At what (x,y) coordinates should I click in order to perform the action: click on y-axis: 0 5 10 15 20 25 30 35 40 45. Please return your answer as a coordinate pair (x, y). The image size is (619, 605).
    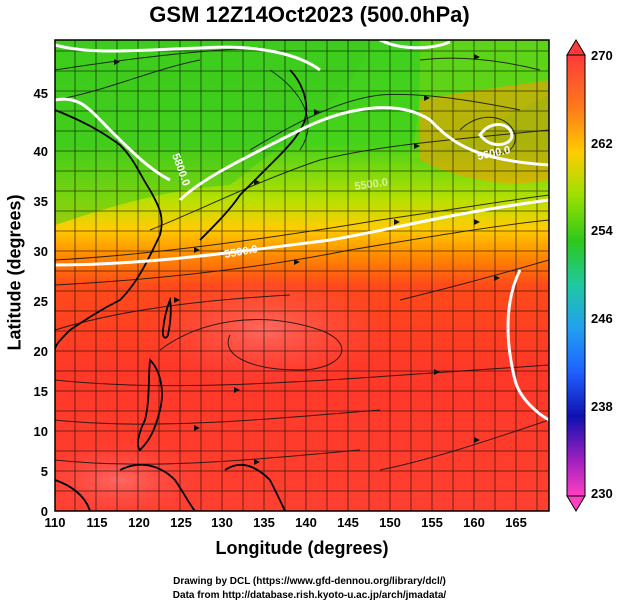
    Looking at the image, I should click on (41, 302).